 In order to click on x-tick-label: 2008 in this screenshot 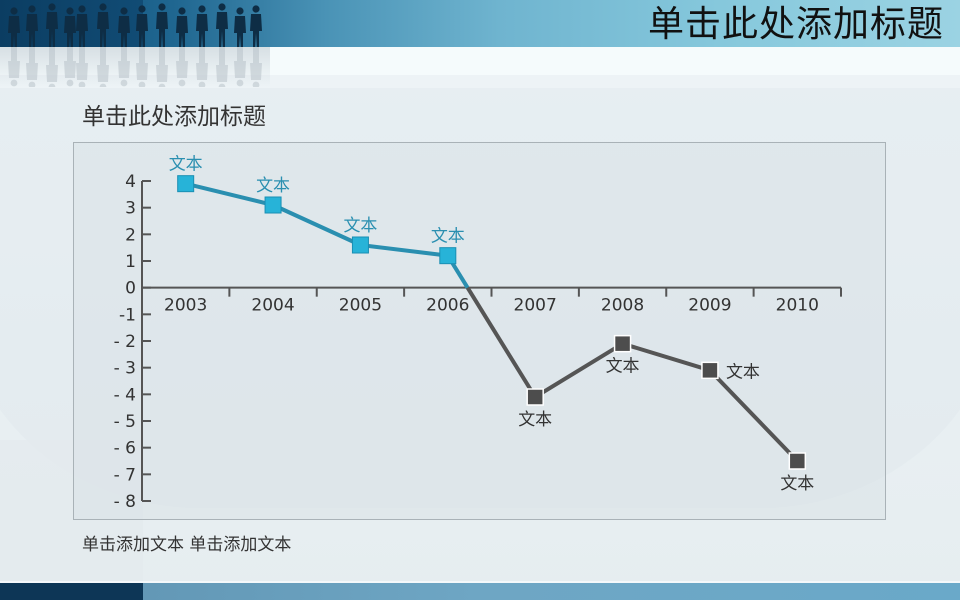, I will do `click(622, 306)`.